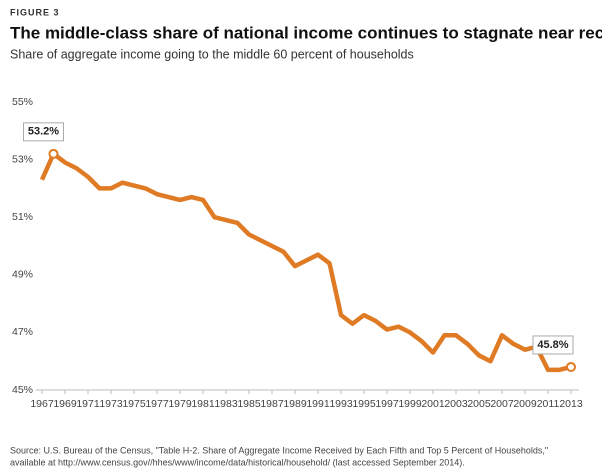  What do you see at coordinates (88, 404) in the screenshot?
I see `x-tick-label: 1971` at bounding box center [88, 404].